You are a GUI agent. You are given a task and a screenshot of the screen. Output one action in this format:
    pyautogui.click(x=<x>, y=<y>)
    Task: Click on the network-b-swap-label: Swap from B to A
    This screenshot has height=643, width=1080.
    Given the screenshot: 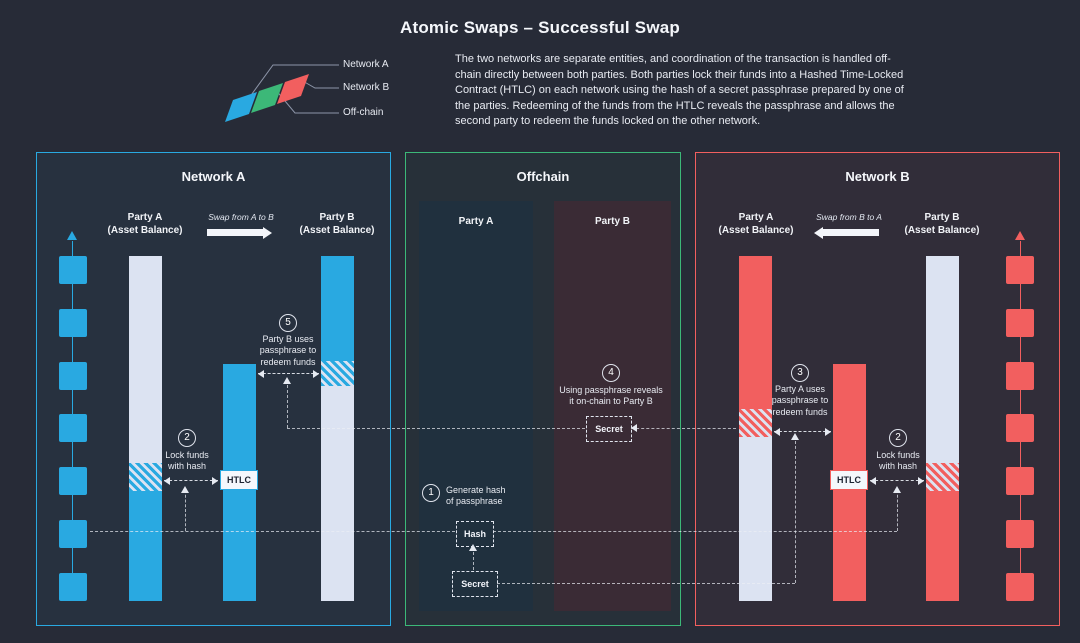 What is the action you would take?
    pyautogui.click(x=849, y=217)
    